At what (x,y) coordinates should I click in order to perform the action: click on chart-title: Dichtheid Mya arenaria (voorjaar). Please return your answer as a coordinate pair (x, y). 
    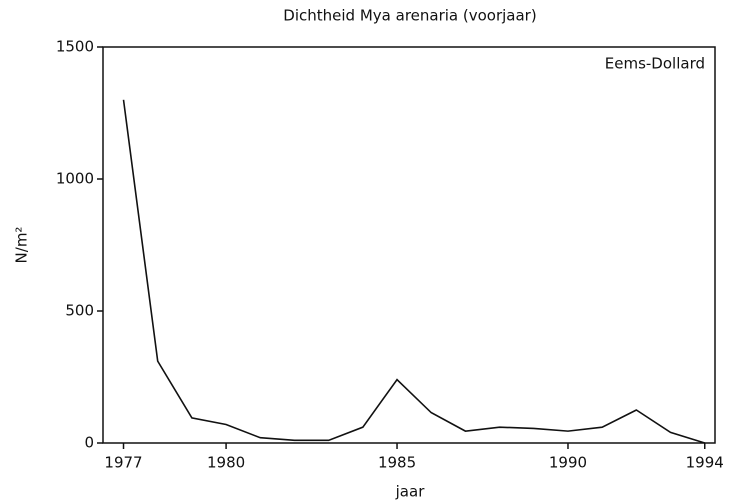
    Looking at the image, I should click on (409, 16).